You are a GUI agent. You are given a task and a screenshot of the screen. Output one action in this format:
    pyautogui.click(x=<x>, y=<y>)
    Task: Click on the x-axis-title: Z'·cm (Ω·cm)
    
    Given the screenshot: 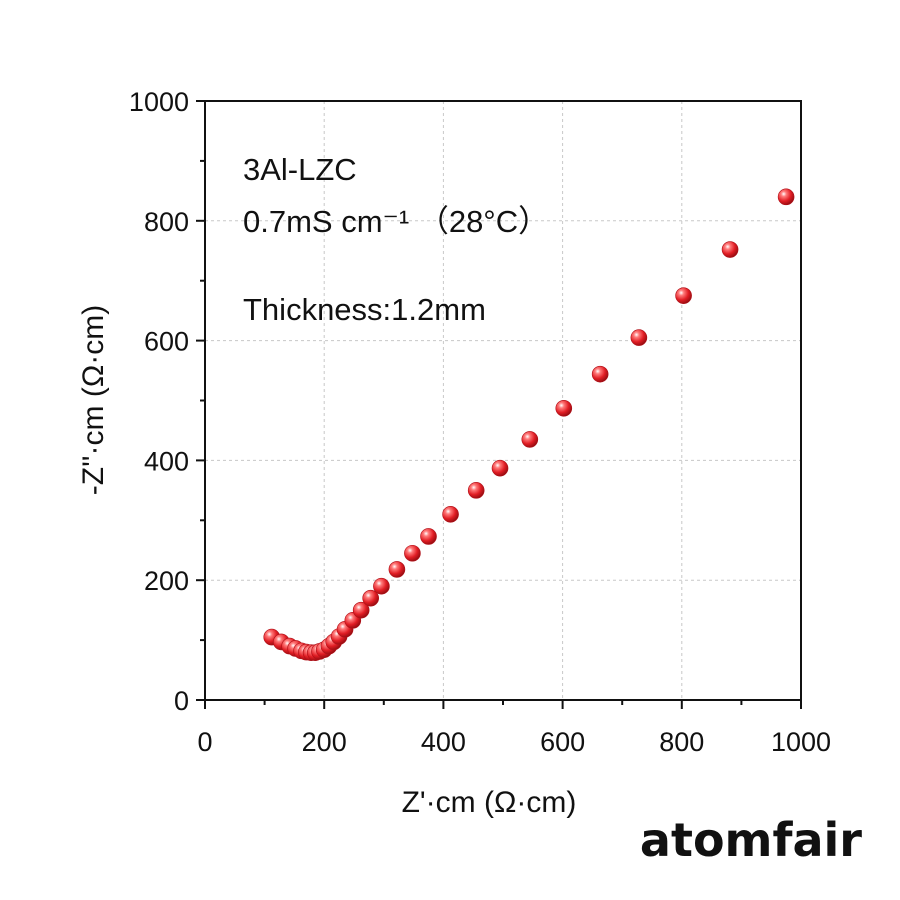 What is the action you would take?
    pyautogui.click(x=489, y=802)
    